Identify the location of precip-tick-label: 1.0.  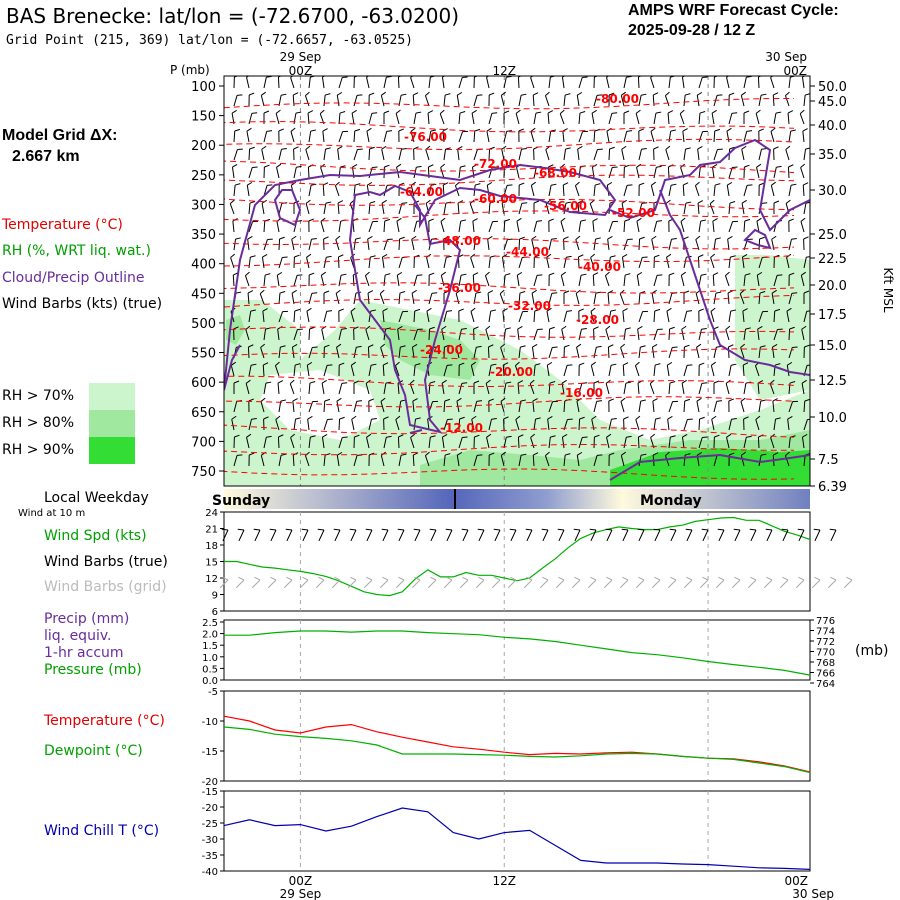
(210, 658).